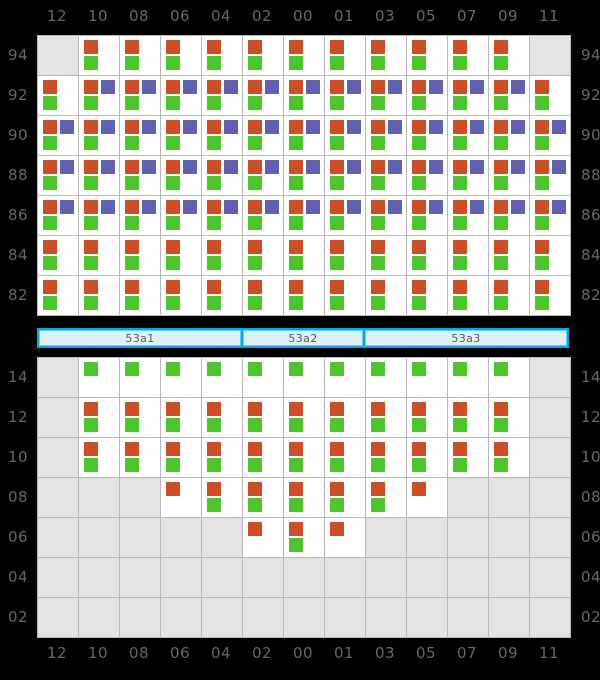 This screenshot has height=680, width=600. I want to click on section-track-bar: 53a1 53a2 53a3, so click(303, 338).